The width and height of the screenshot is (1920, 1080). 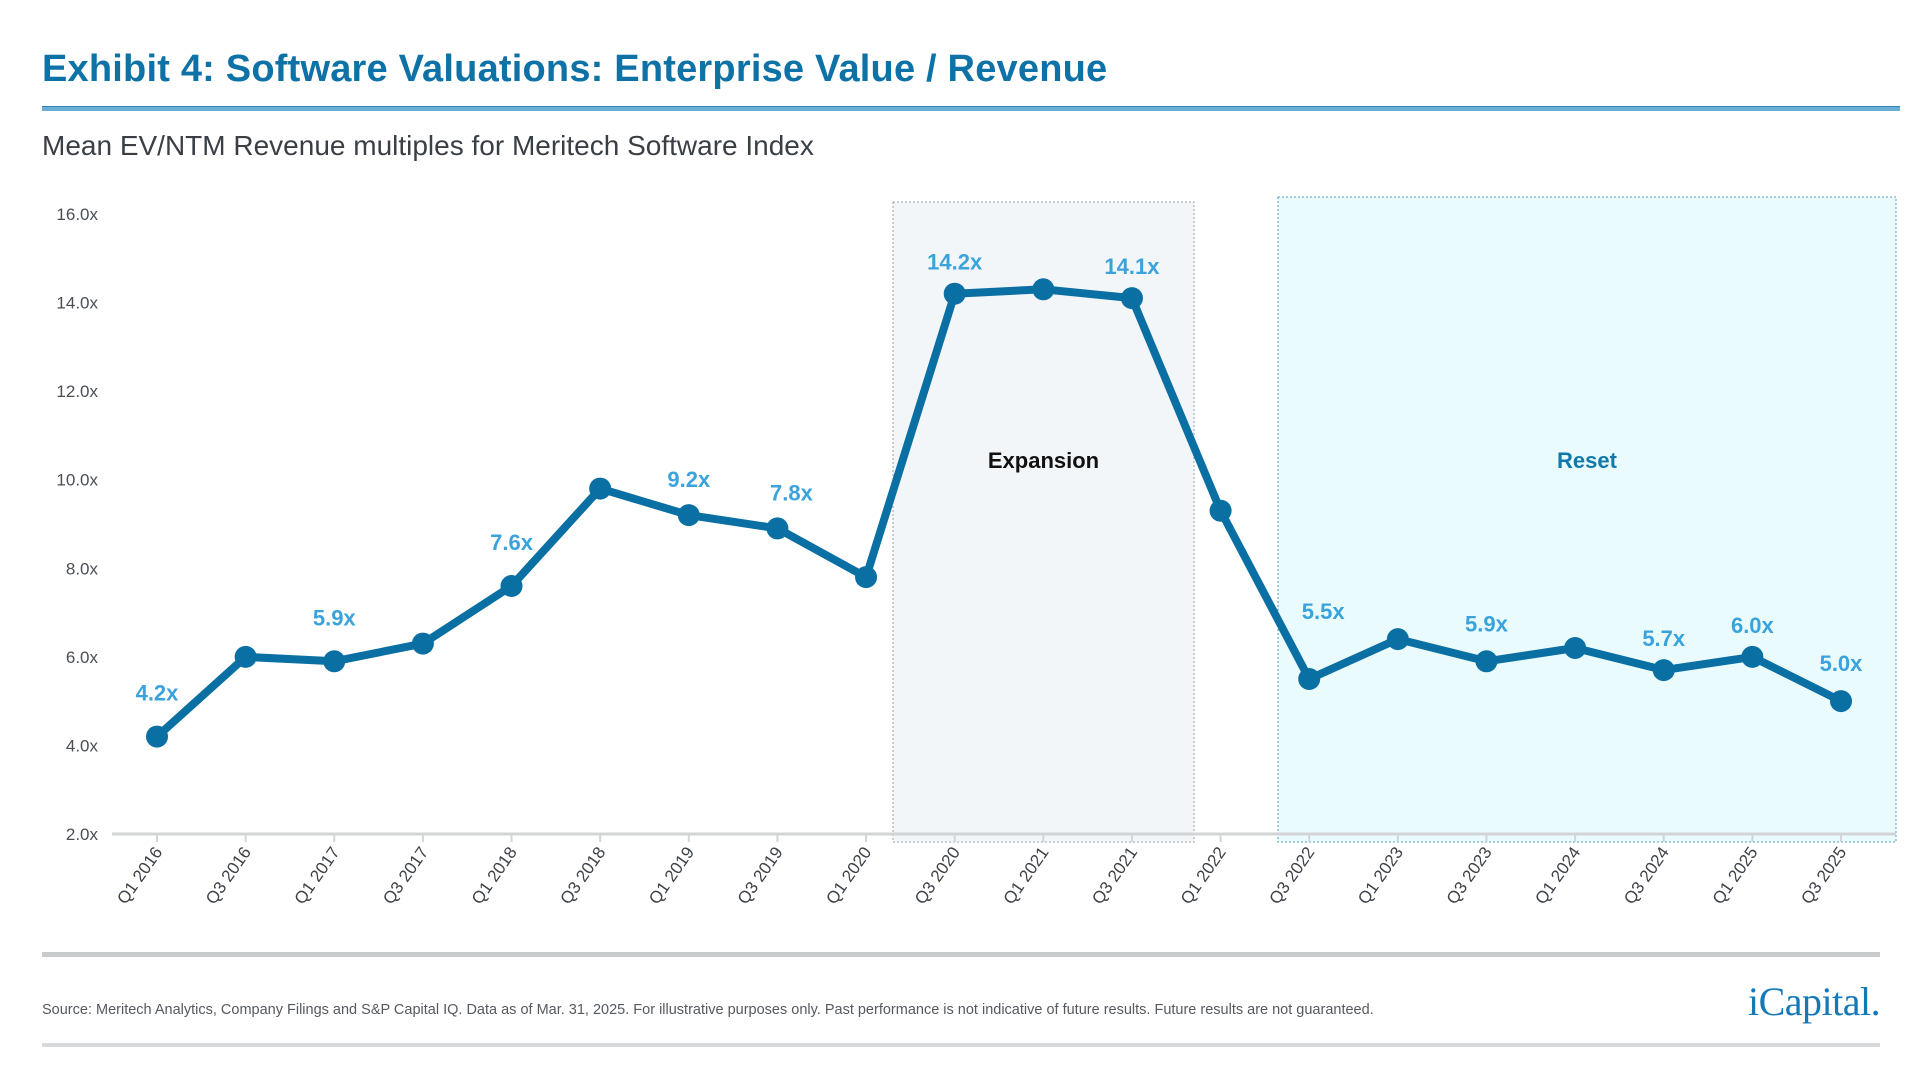 I want to click on data-label: 5.5x, so click(x=1324, y=611).